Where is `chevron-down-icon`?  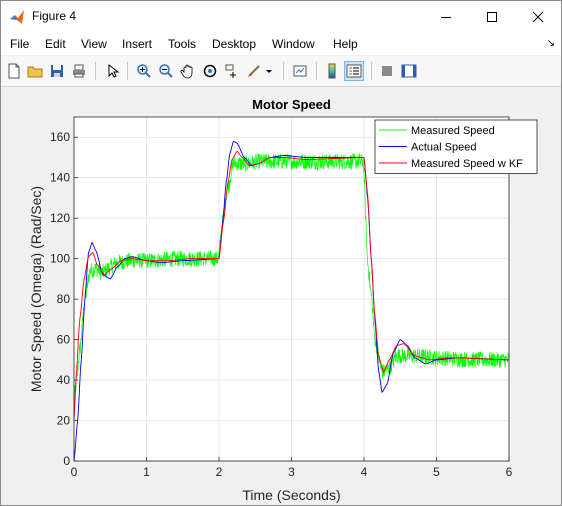
chevron-down-icon is located at coordinates (269, 71).